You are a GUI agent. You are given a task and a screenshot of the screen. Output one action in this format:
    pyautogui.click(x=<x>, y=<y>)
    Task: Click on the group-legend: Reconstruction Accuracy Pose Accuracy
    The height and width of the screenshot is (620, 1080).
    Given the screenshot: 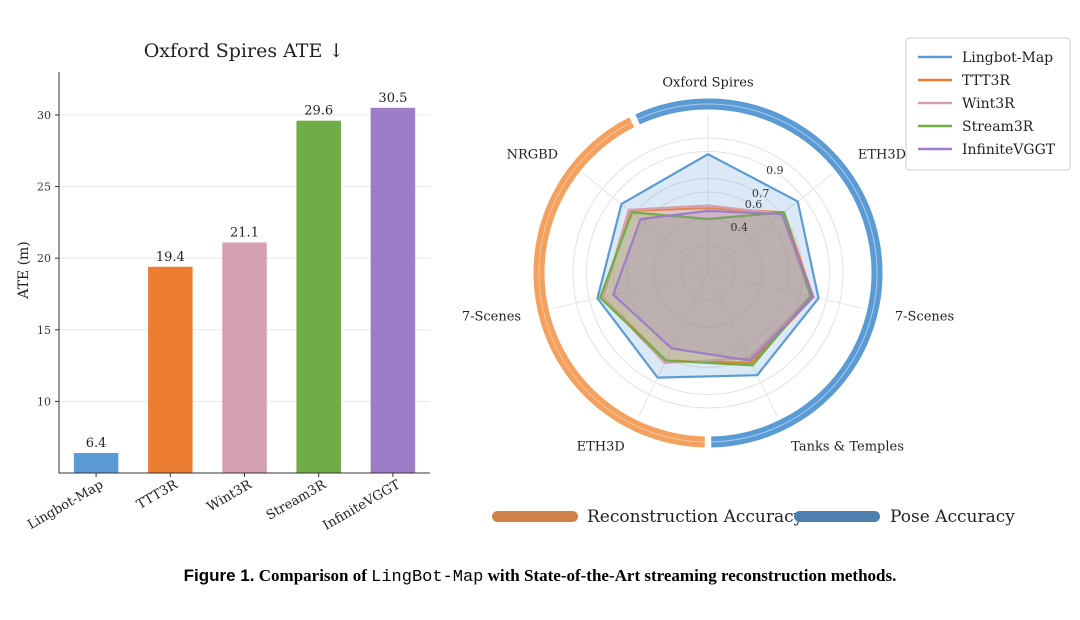 What is the action you would take?
    pyautogui.click(x=753, y=517)
    